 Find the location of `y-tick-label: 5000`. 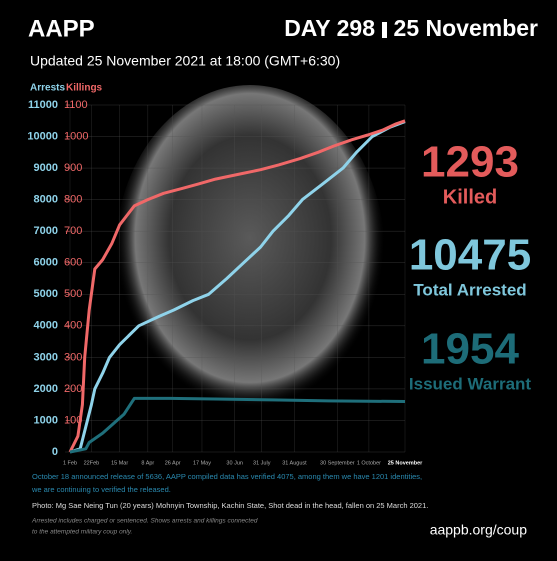

y-tick-label: 5000 is located at coordinates (46, 294).